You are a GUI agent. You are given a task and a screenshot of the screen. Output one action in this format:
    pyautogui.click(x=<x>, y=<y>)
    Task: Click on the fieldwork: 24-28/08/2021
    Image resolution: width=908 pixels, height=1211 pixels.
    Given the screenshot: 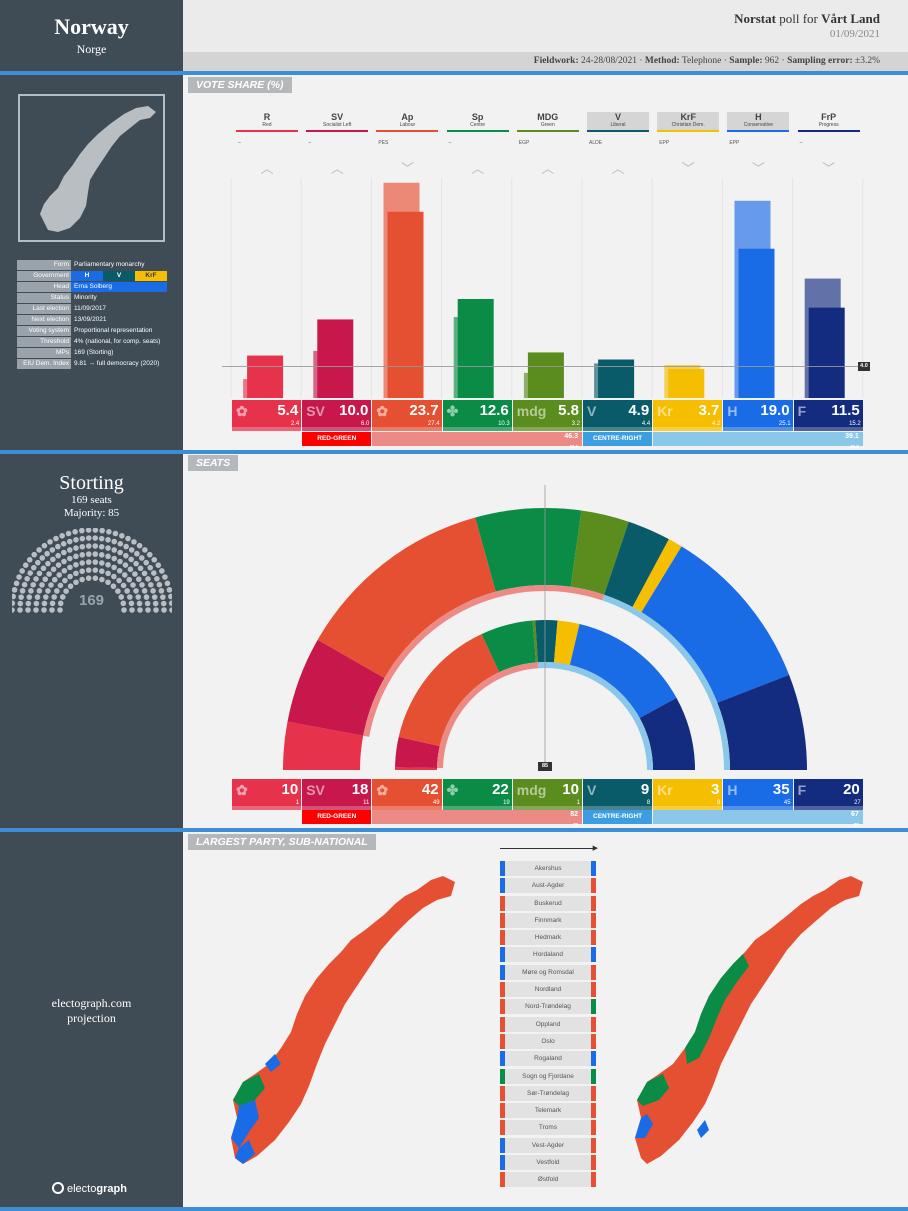 What is the action you would take?
    pyautogui.click(x=609, y=61)
    